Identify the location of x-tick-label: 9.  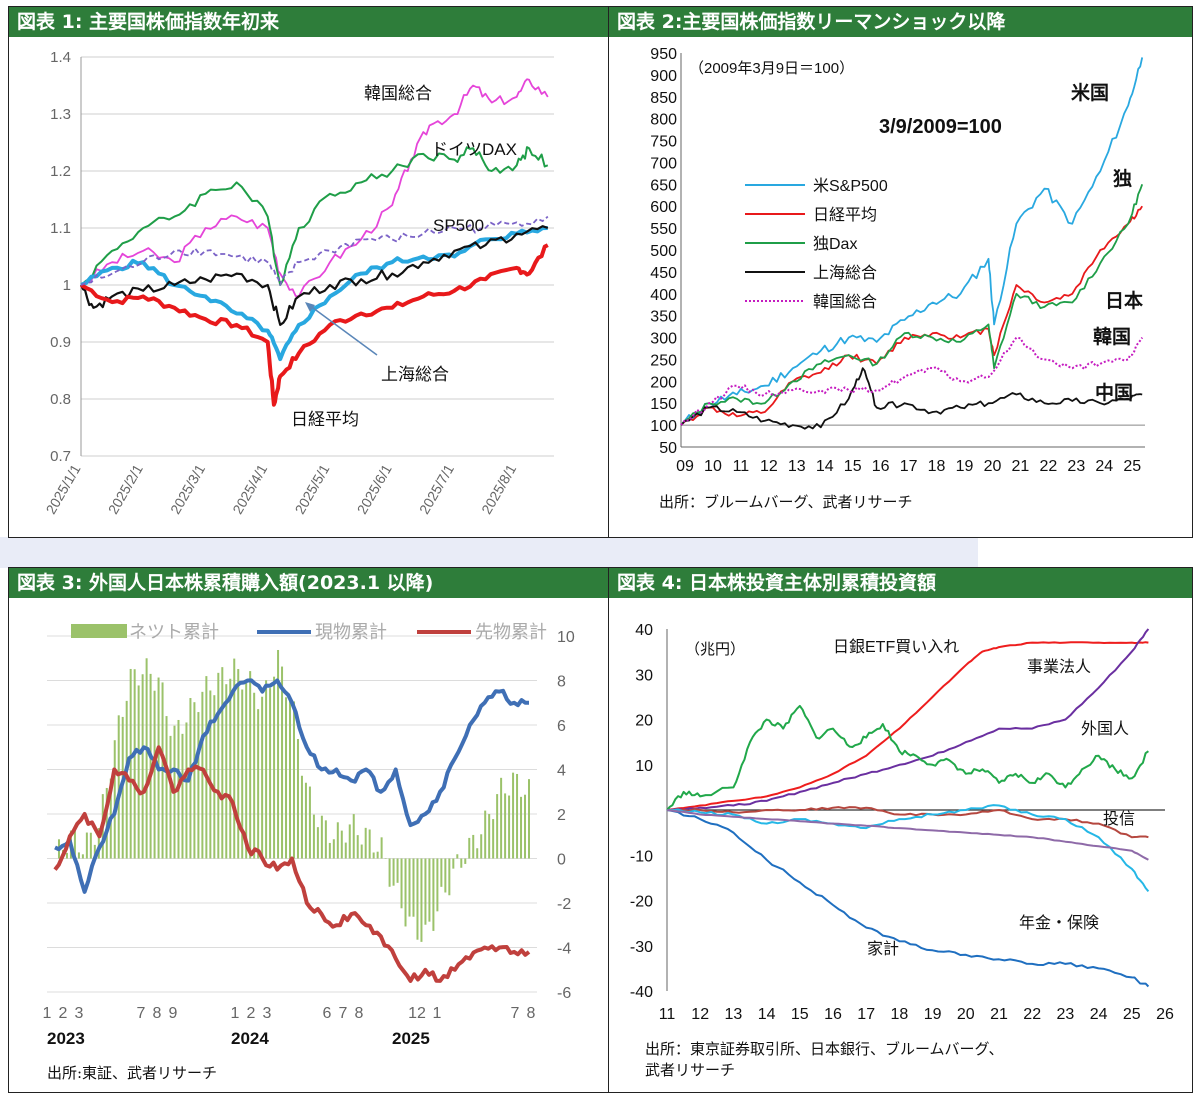
(173, 1013).